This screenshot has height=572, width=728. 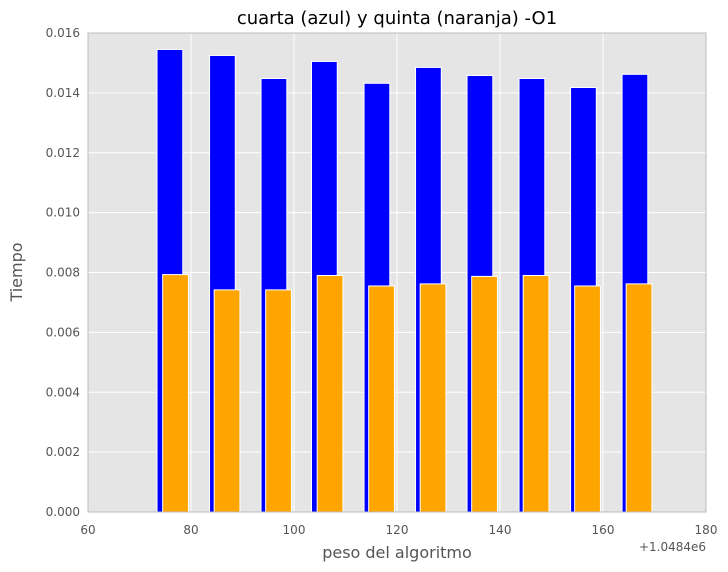 What do you see at coordinates (190, 530) in the screenshot?
I see `x-tick-label: 80` at bounding box center [190, 530].